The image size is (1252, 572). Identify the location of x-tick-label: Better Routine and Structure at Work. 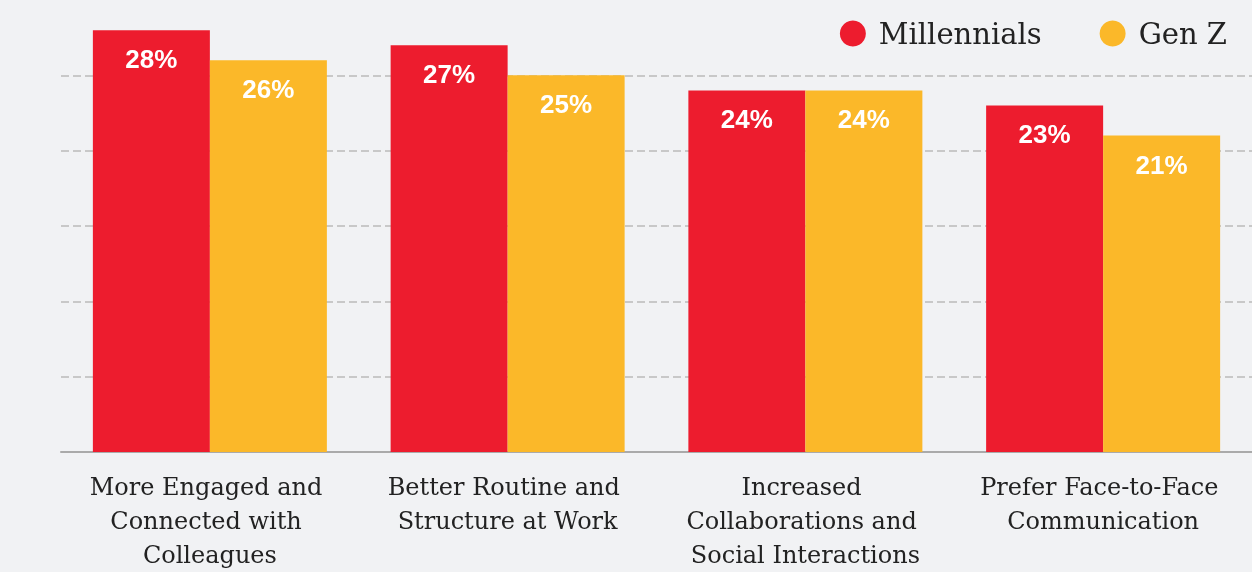
(507, 504).